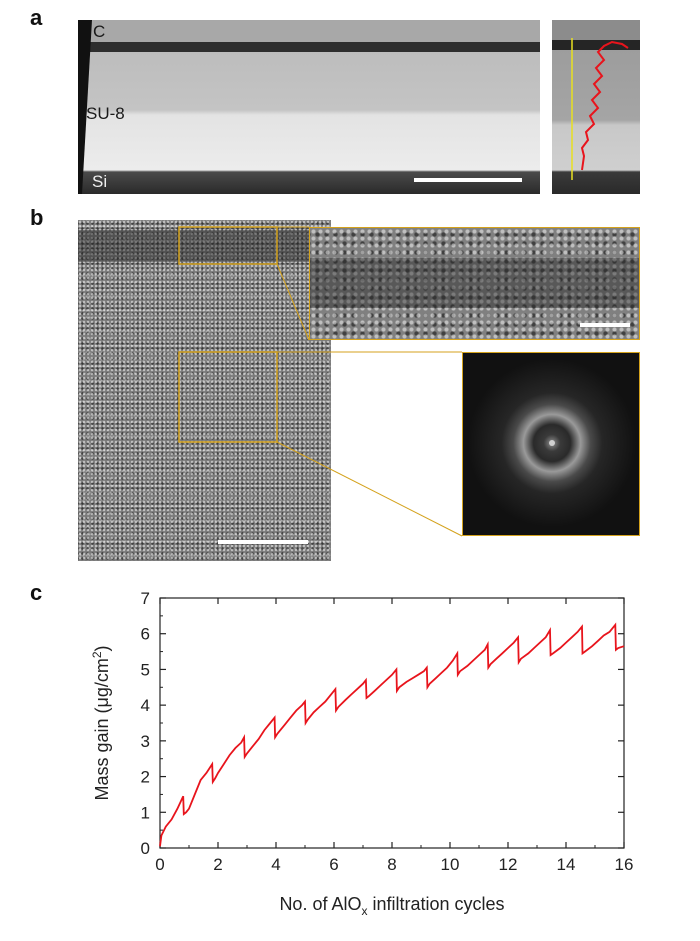  What do you see at coordinates (600, 109) in the screenshot?
I see `profile-overlay` at bounding box center [600, 109].